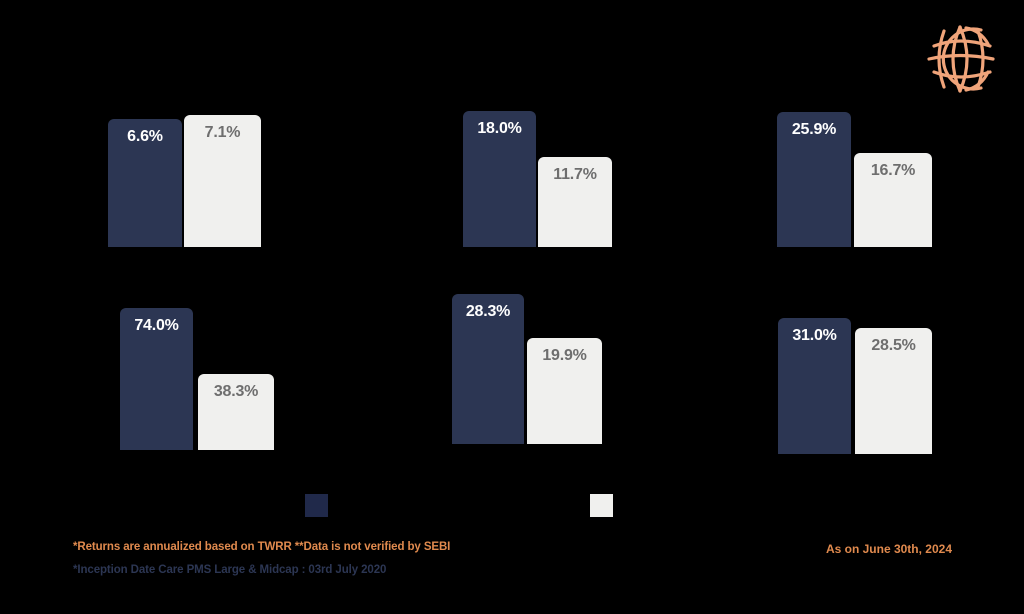 The height and width of the screenshot is (614, 1024). Describe the element at coordinates (316, 505) in the screenshot. I see `legend-swatch-portfolio` at that location.